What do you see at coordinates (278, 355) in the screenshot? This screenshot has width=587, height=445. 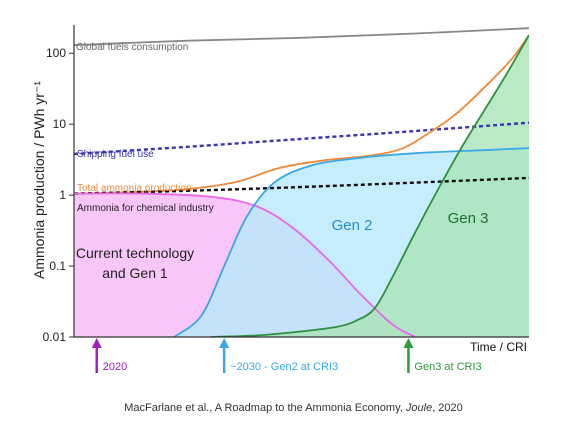 I see `timeline-marker: ~2030 - Gen2 at CRI3` at bounding box center [278, 355].